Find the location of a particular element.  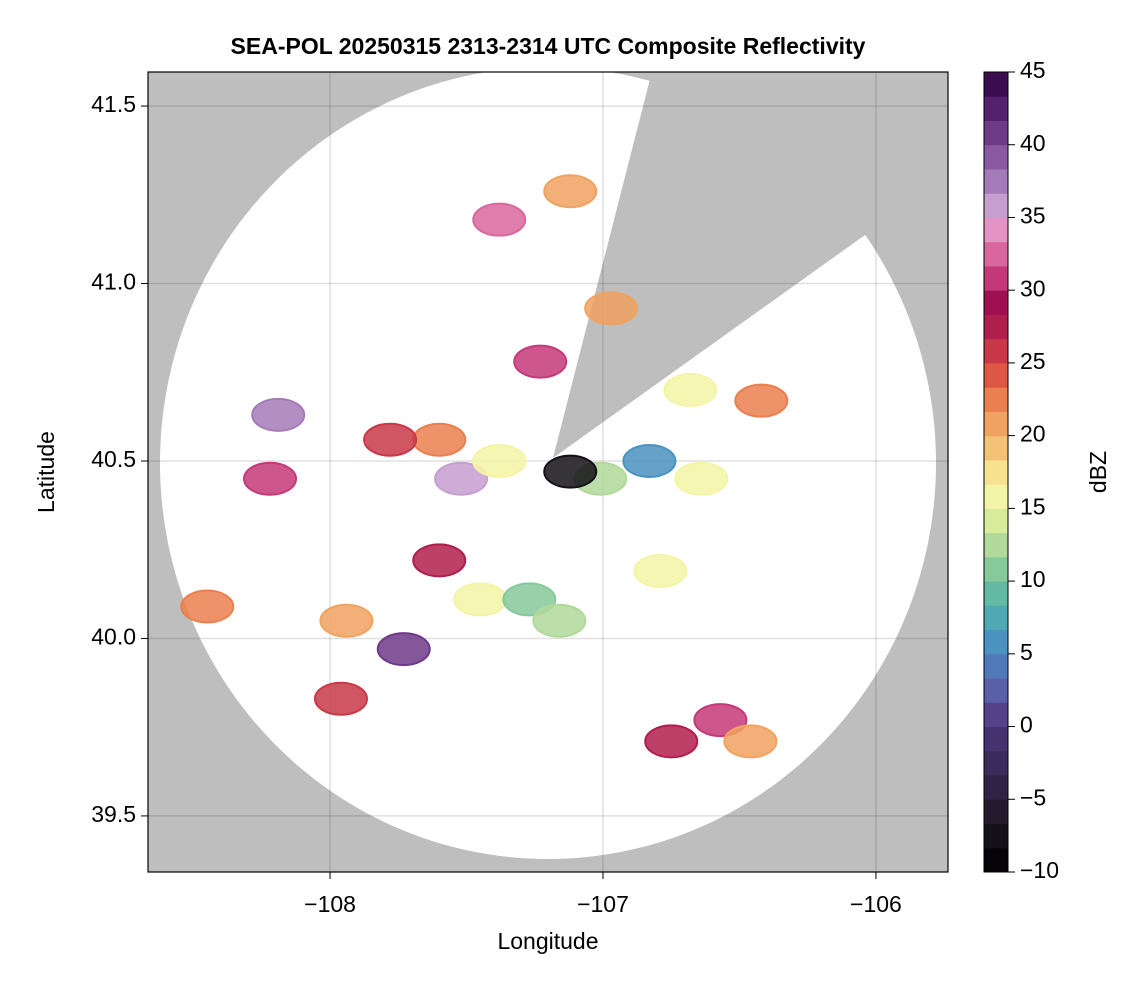

y-tick-label: 41.5 is located at coordinates (113, 104).